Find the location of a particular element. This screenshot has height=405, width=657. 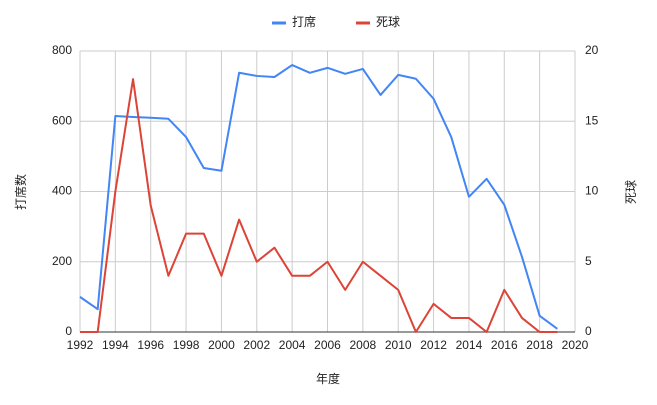

x-axis-title: 年度 is located at coordinates (328, 378).